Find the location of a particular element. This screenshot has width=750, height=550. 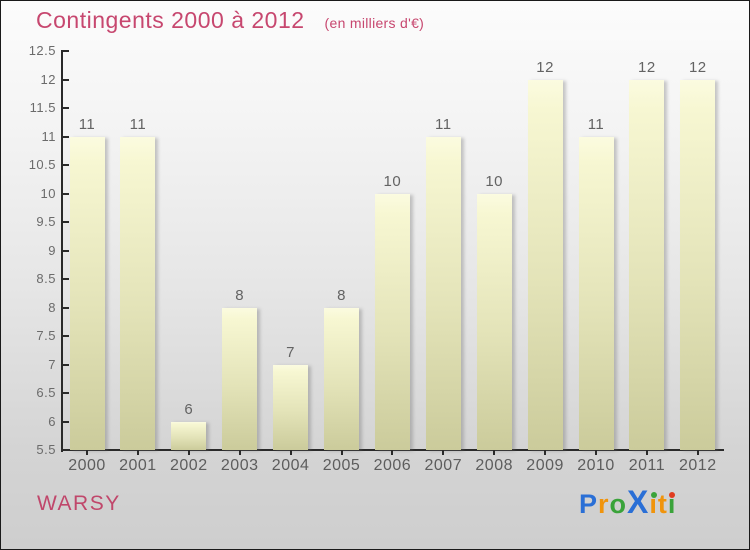

y-axis-tick-label: 8.5 is located at coordinates (46, 278).